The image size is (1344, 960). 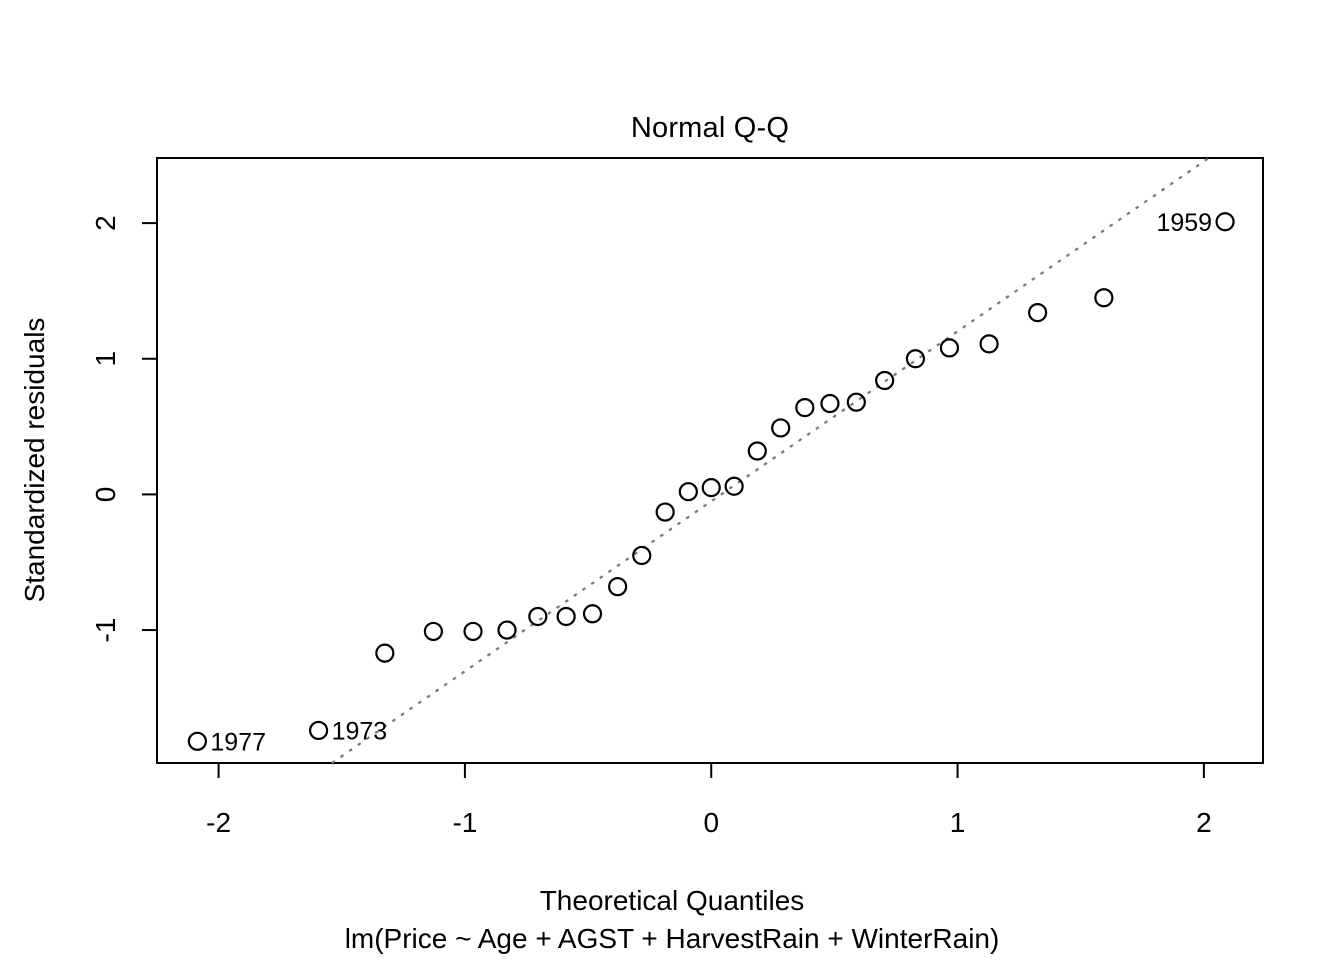 I want to click on x-tick-label: 1, so click(x=958, y=822).